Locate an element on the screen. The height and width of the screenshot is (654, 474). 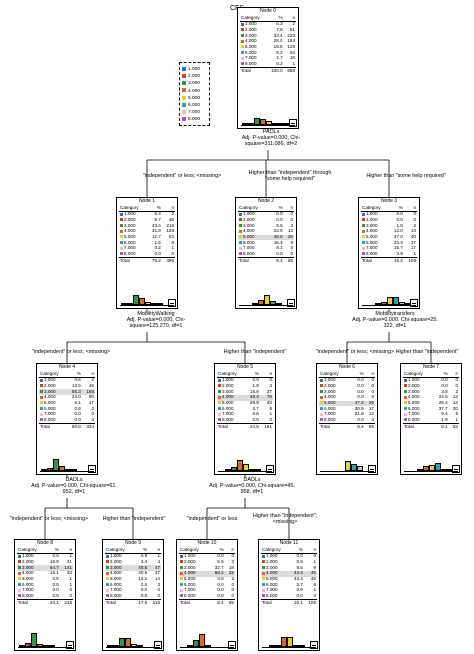
table-row: 5.000 3.6 2 is located at coordinates (207, 579).